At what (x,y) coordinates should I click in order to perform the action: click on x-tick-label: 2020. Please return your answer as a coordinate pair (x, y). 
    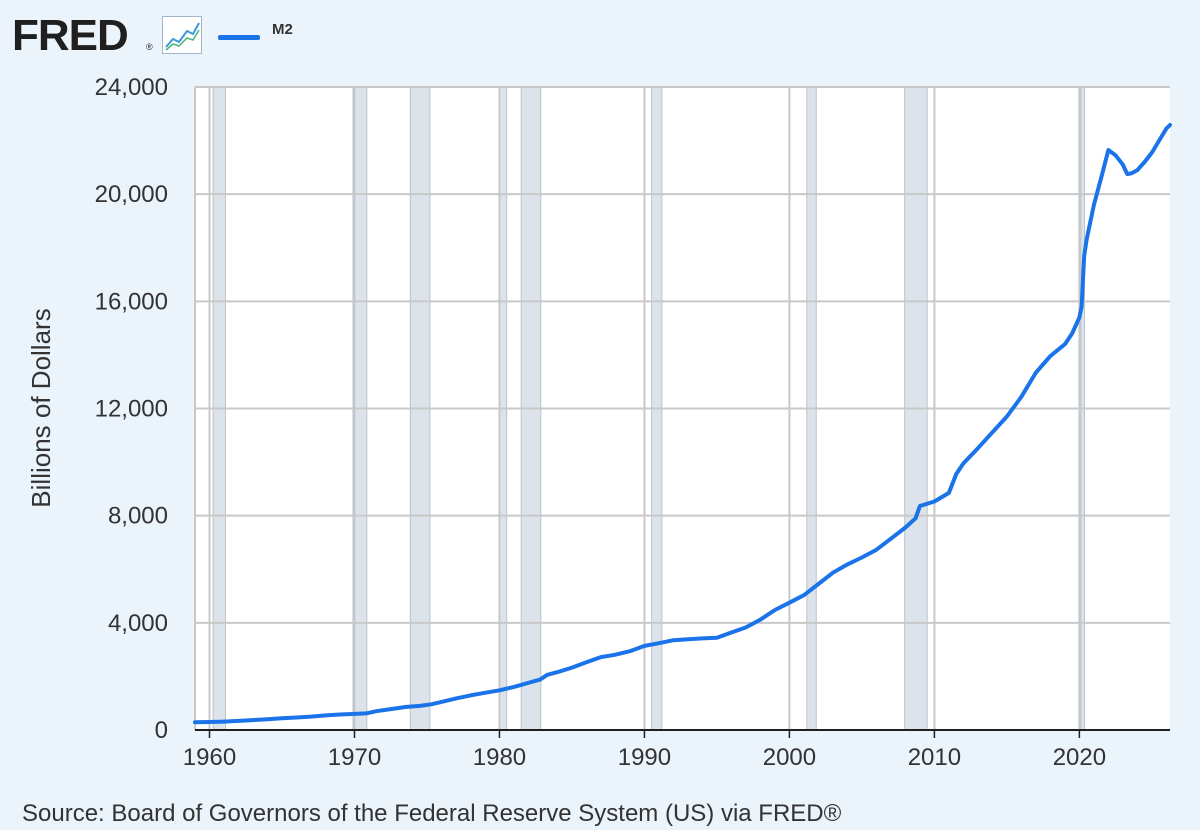
    Looking at the image, I should click on (1079, 757).